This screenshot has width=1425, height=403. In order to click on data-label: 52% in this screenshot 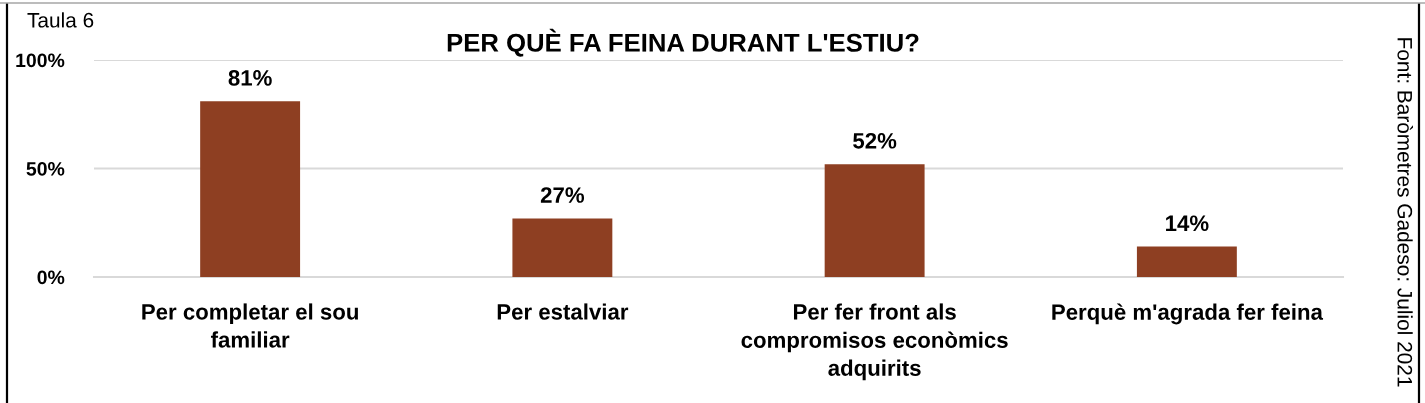, I will do `click(875, 140)`.